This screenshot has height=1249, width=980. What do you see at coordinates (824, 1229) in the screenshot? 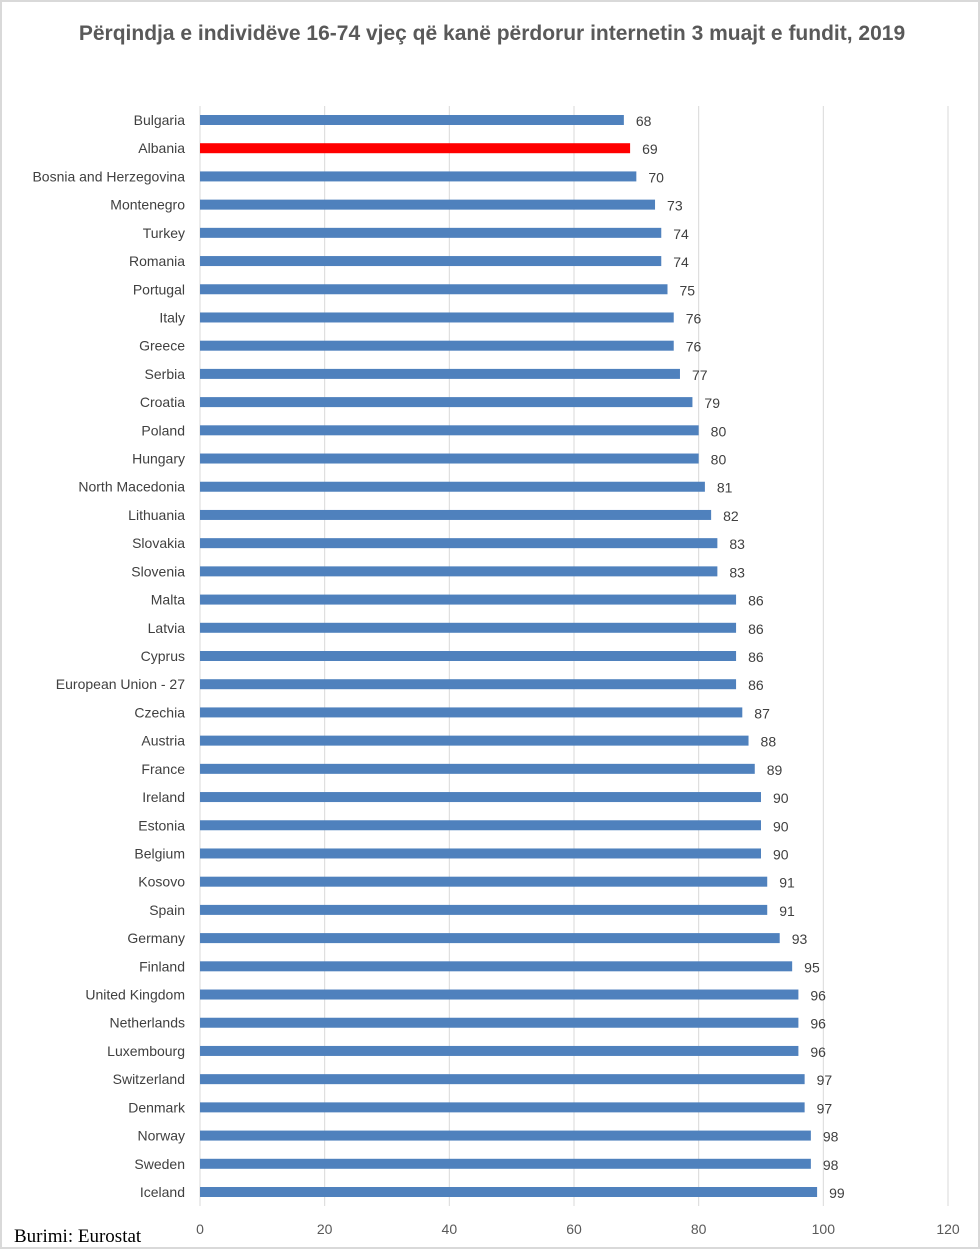
I see `x-tick-label: 100` at bounding box center [824, 1229].